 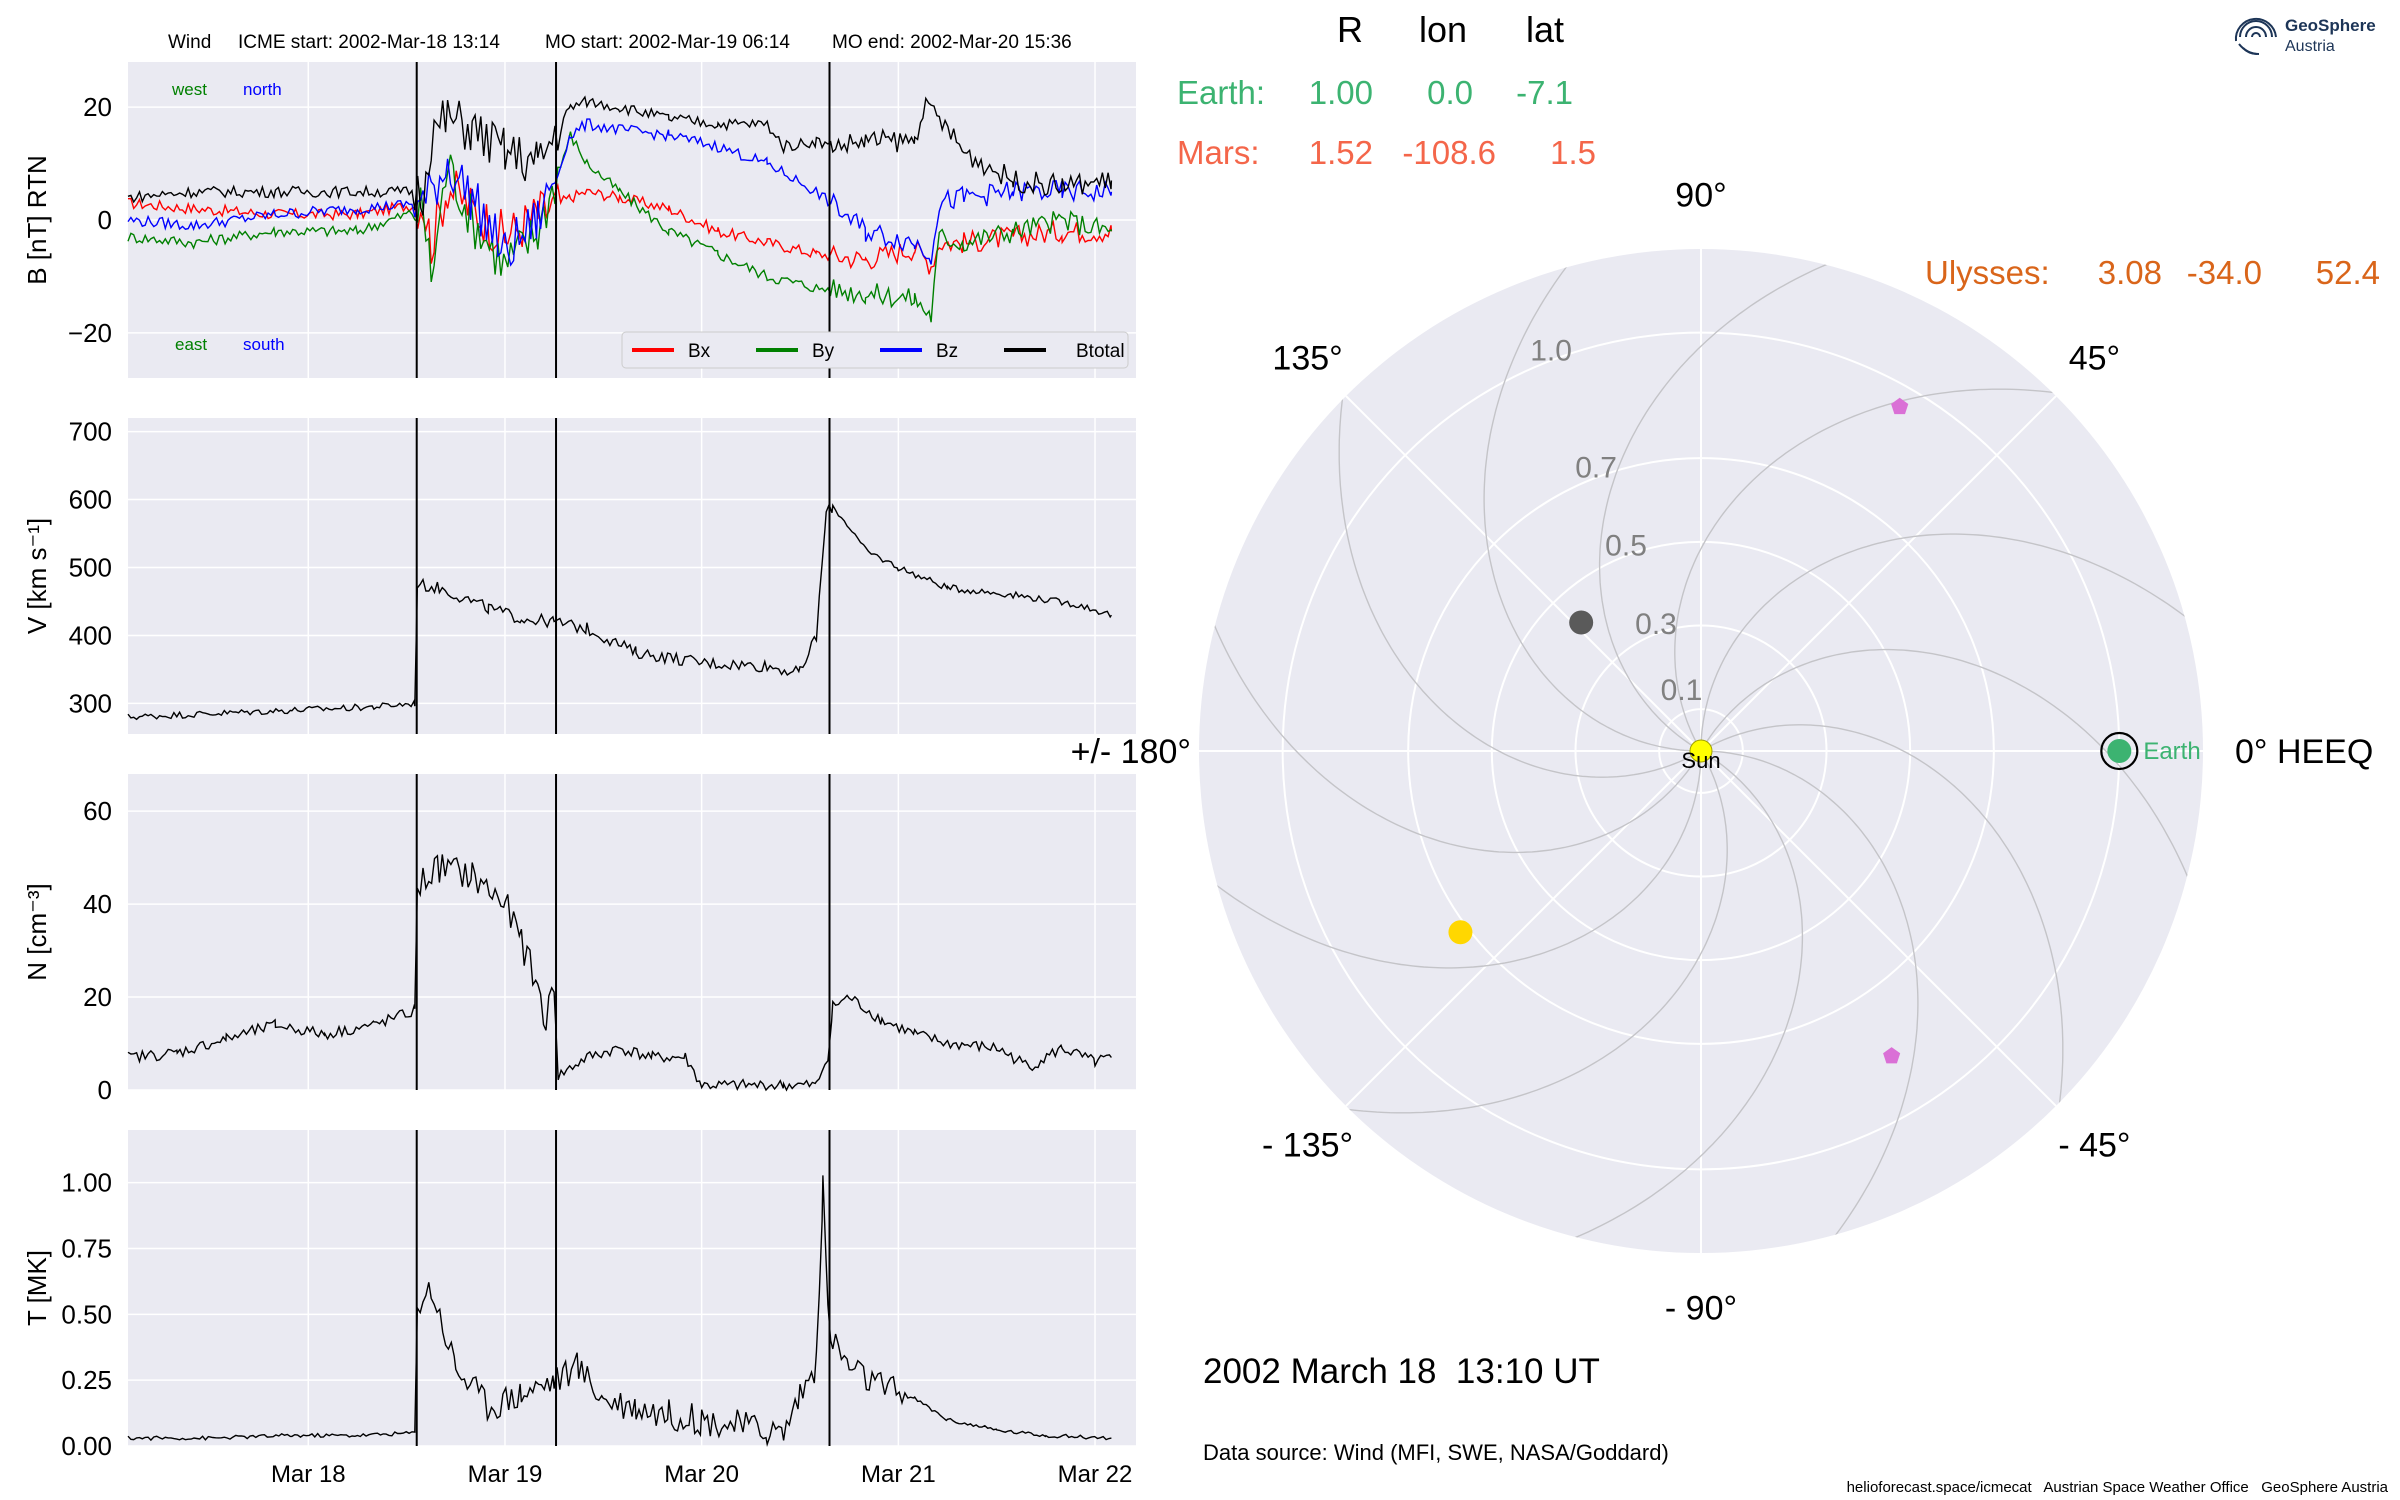 I want to click on angle-label: - 90°, so click(x=1701, y=1308).